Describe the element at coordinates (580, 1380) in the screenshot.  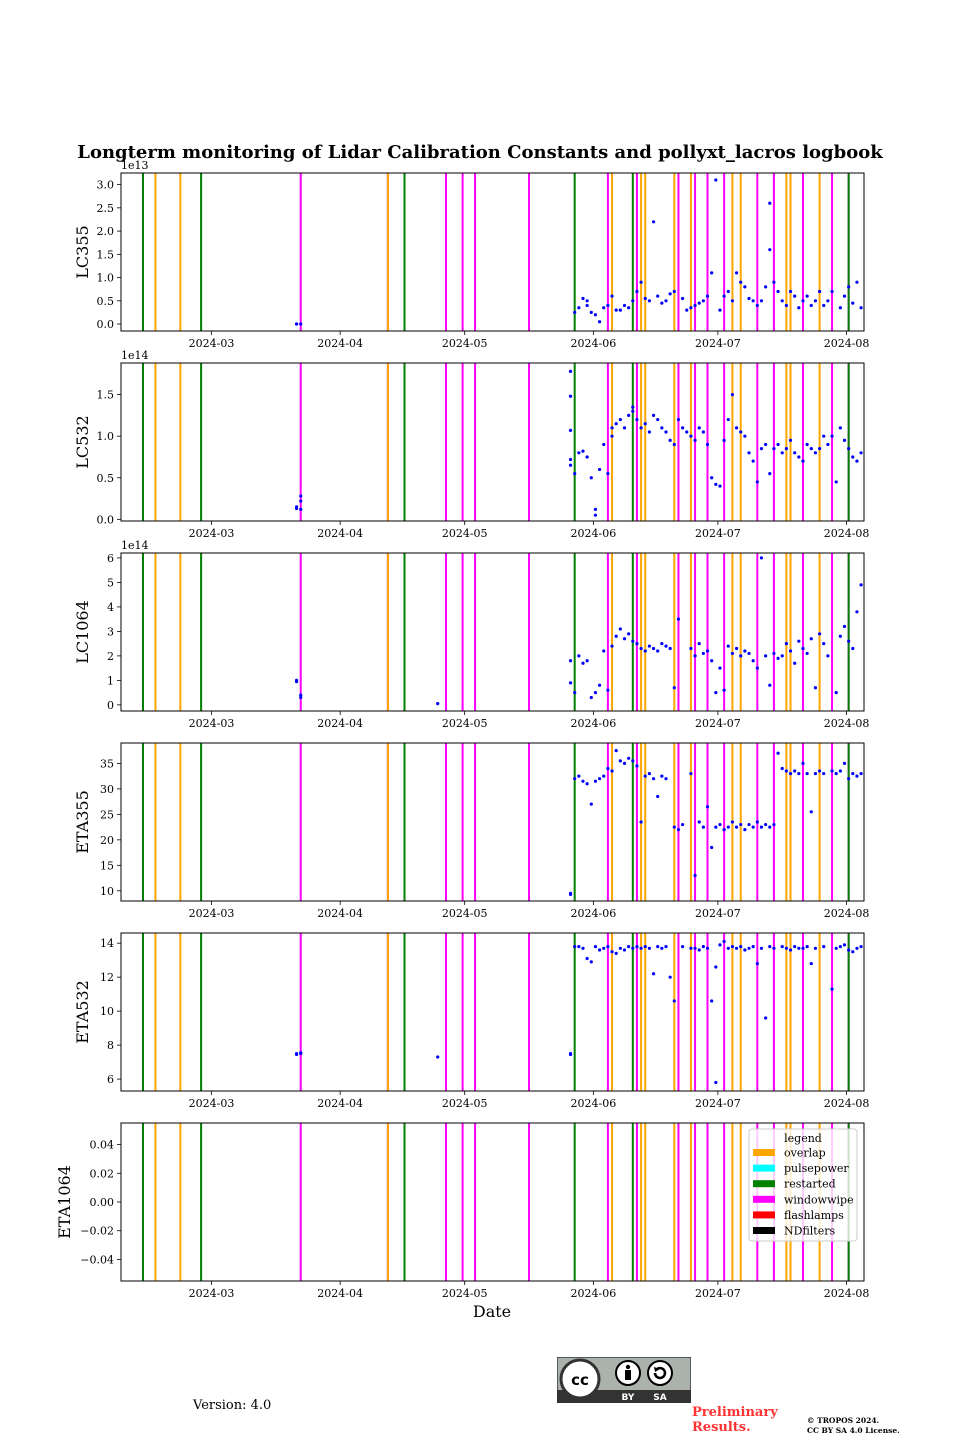
I see `svg-text: cc` at that location.